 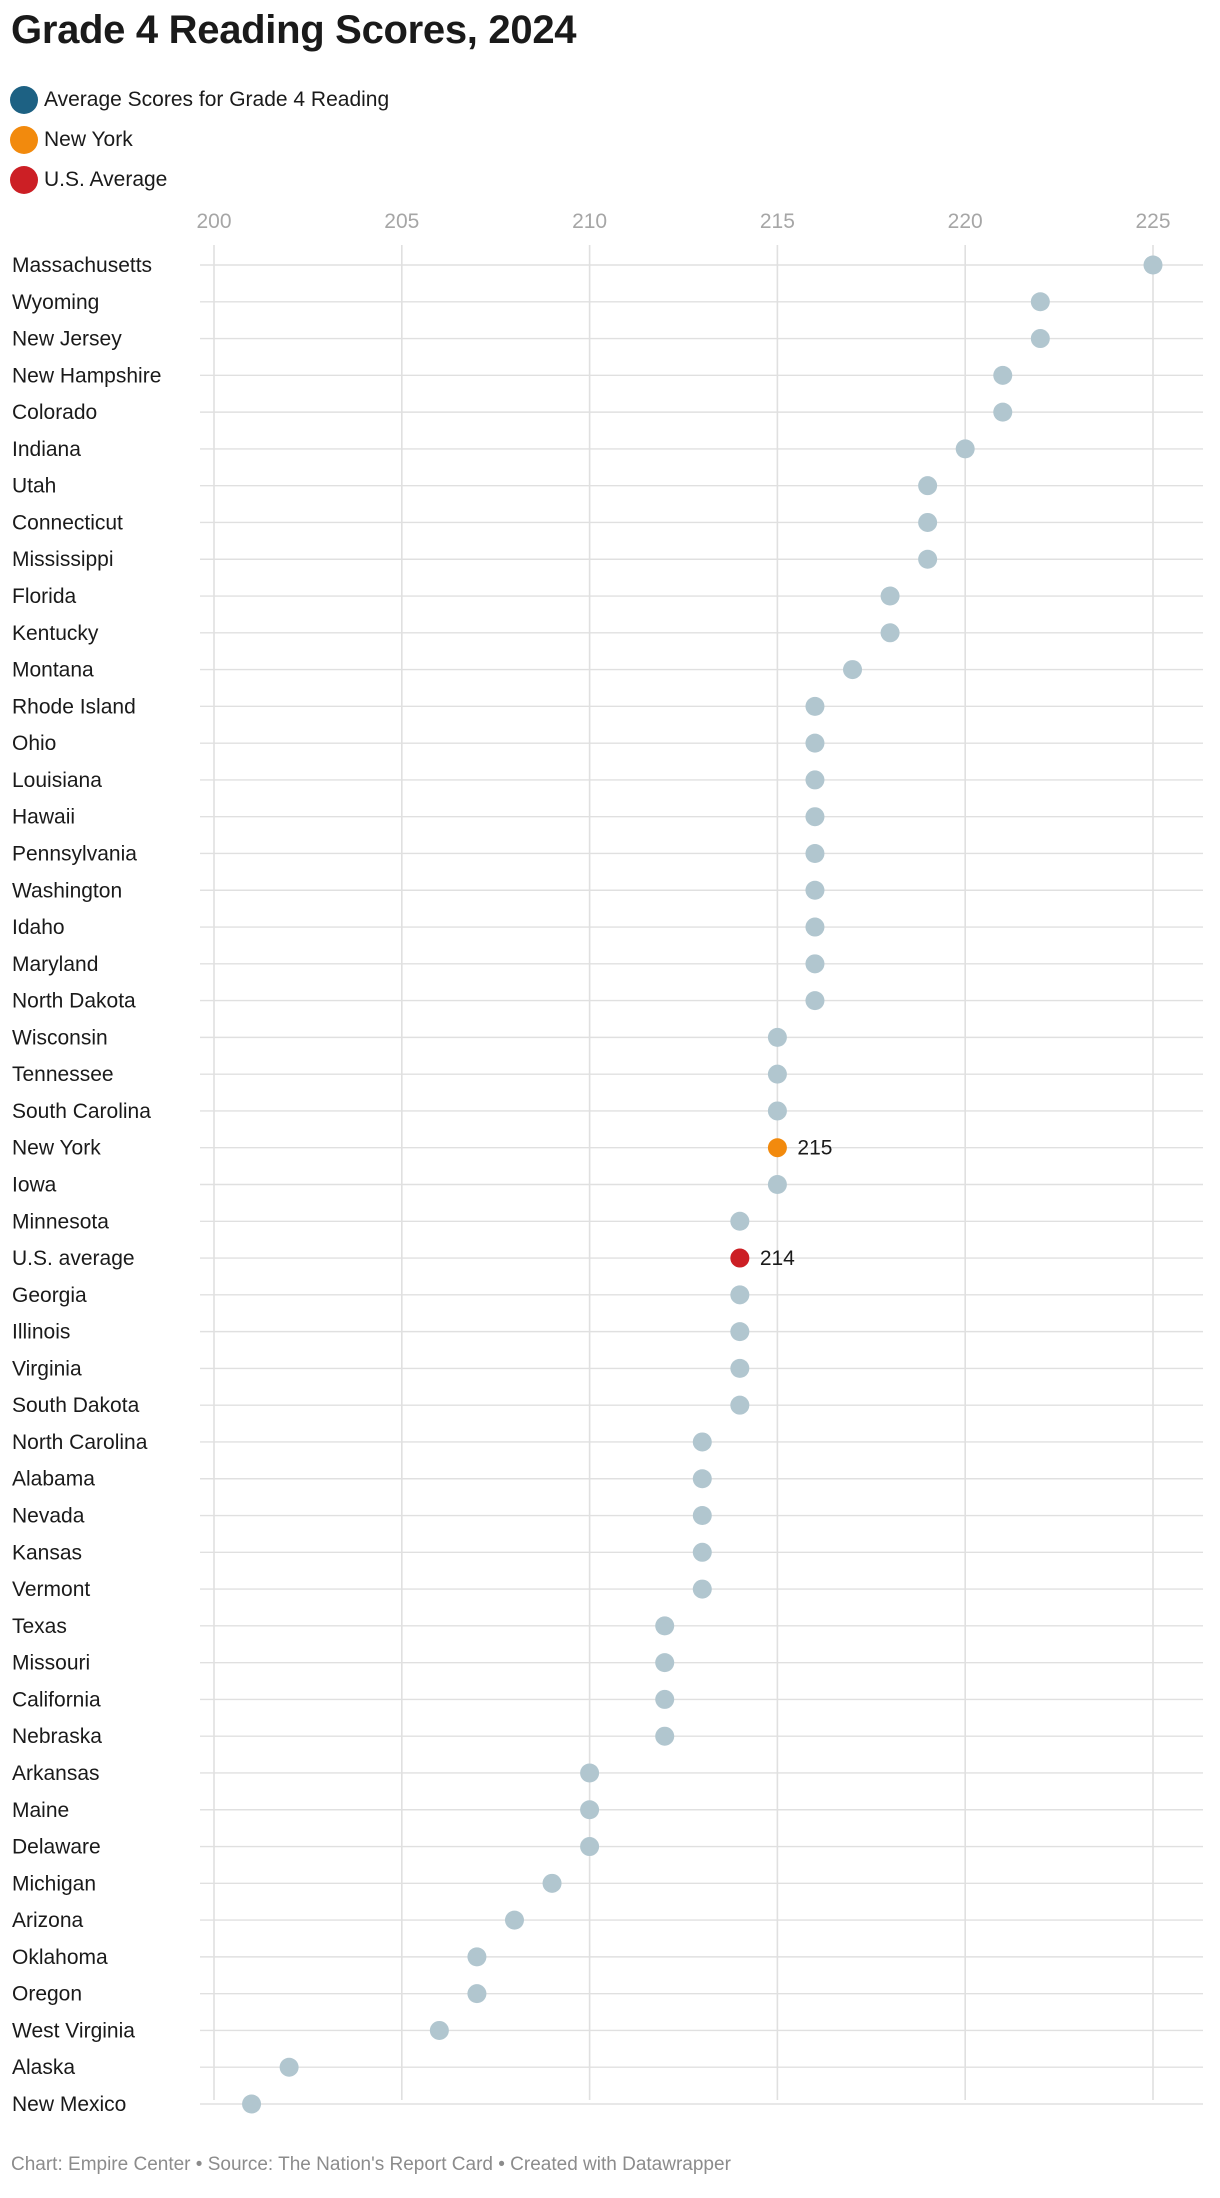 I want to click on row-label-maryland: Maryland, so click(x=55, y=964).